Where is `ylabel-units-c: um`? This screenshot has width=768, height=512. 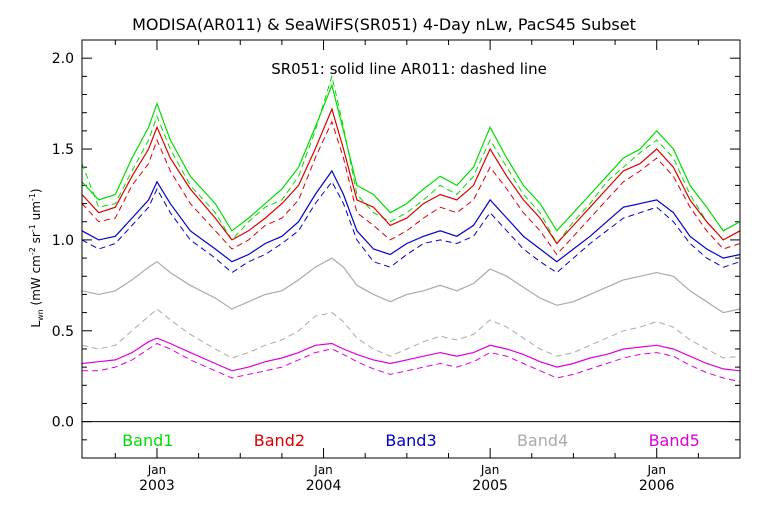
ylabel-units-c: um is located at coordinates (36, 212).